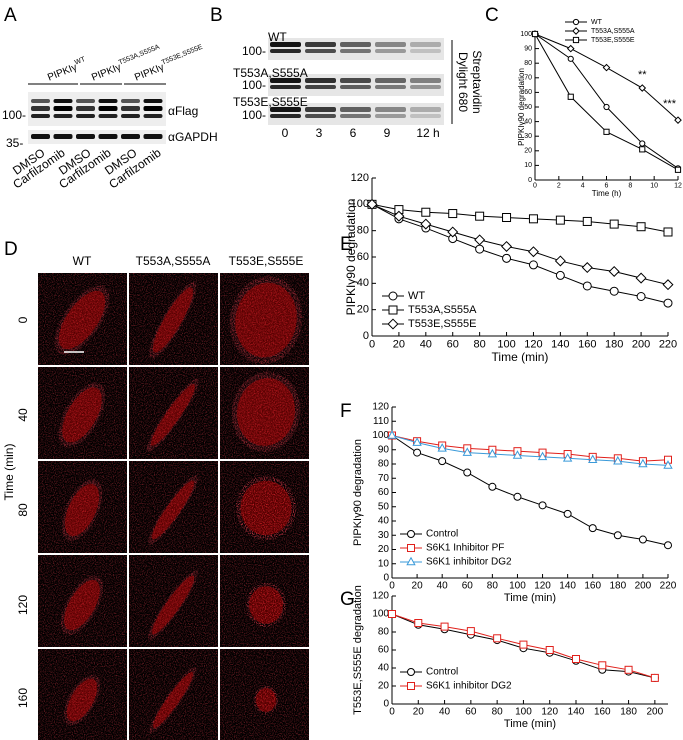 The image size is (683, 740). What do you see at coordinates (670, 104) in the screenshot?
I see `annotation: ***` at bounding box center [670, 104].